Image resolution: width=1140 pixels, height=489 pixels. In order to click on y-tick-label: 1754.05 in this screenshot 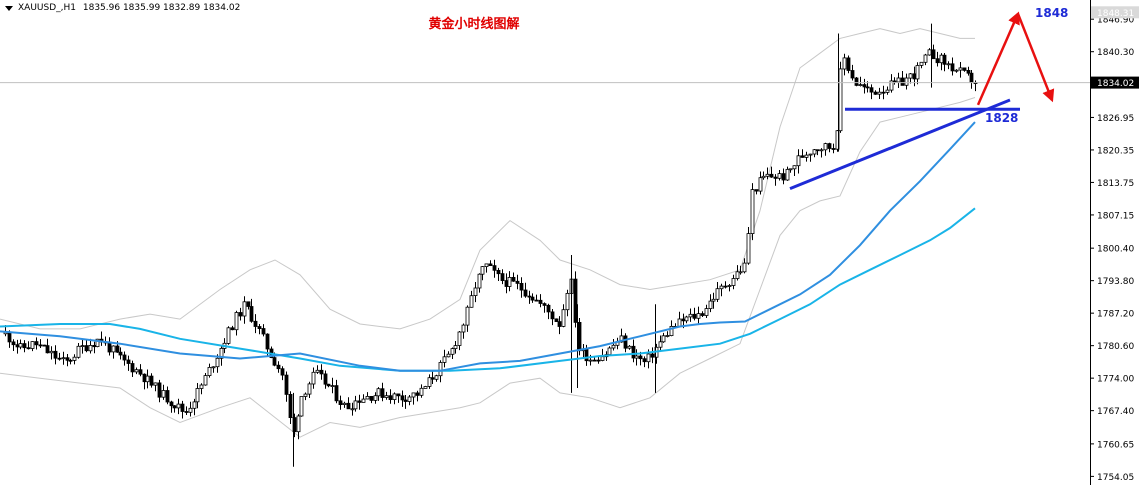, I will do `click(1115, 478)`.